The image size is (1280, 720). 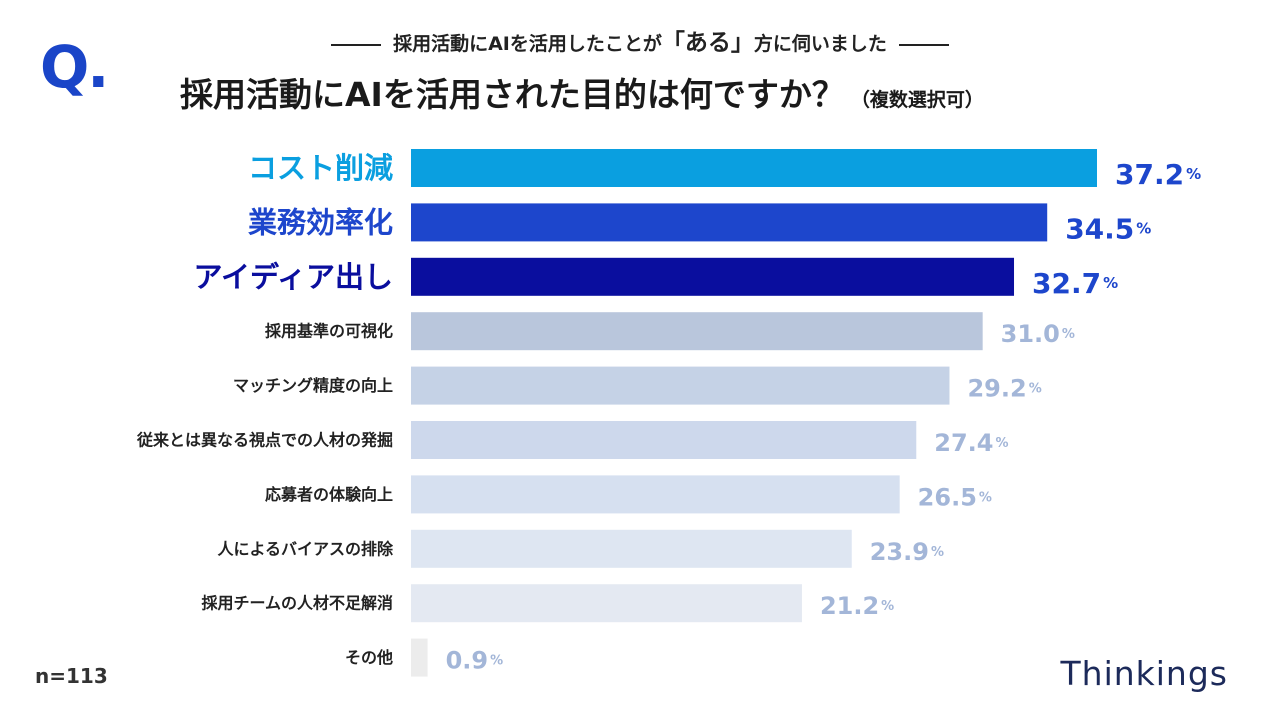 What do you see at coordinates (1108, 228) in the screenshot?
I see `value-label-2: 34.5%` at bounding box center [1108, 228].